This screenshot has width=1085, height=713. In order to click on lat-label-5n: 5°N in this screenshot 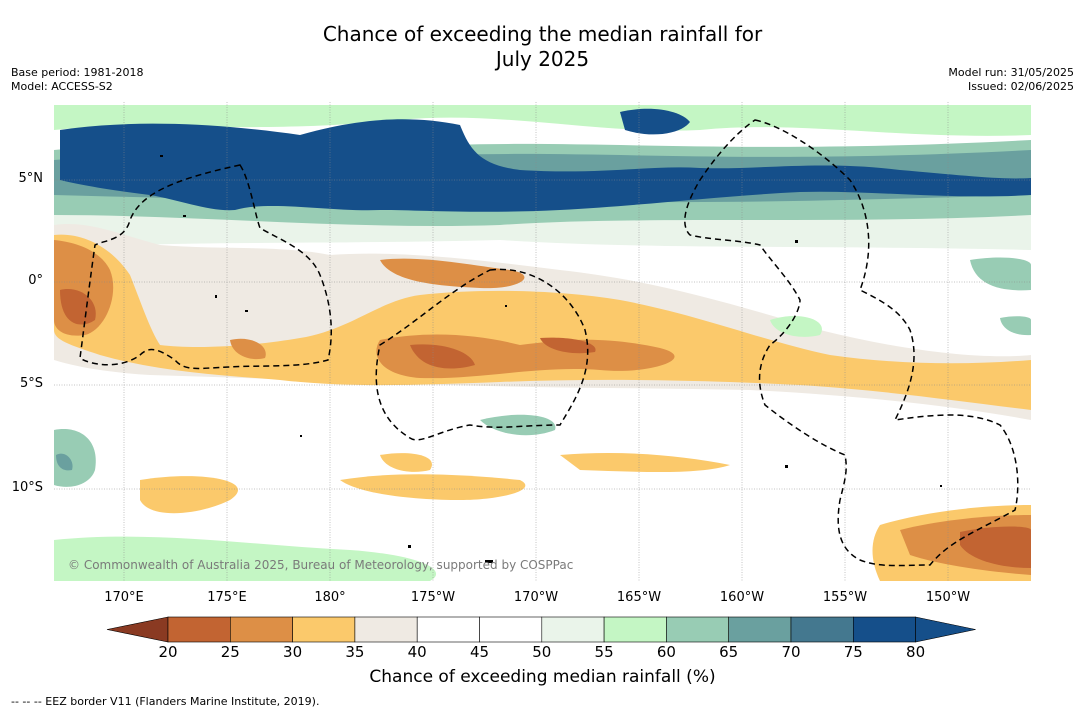, I will do `click(31, 178)`.